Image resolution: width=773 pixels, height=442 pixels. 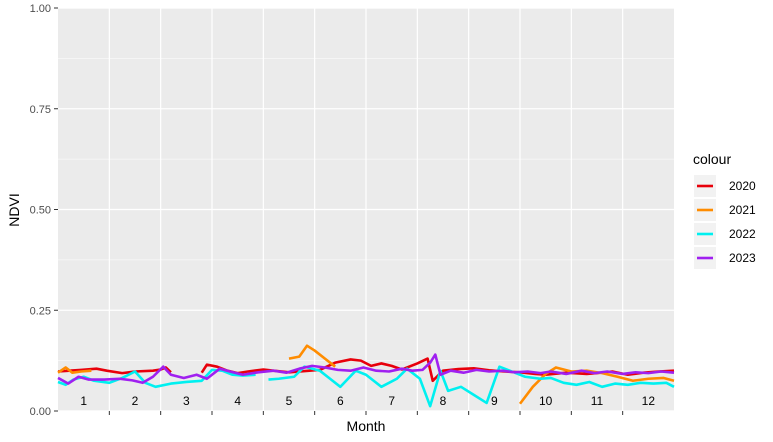 What do you see at coordinates (391, 401) in the screenshot?
I see `month-label: 7` at bounding box center [391, 401].